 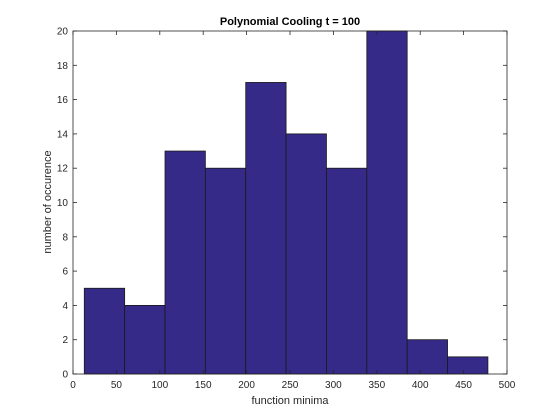 What do you see at coordinates (65, 237) in the screenshot?
I see `y-tick-label: 8` at bounding box center [65, 237].